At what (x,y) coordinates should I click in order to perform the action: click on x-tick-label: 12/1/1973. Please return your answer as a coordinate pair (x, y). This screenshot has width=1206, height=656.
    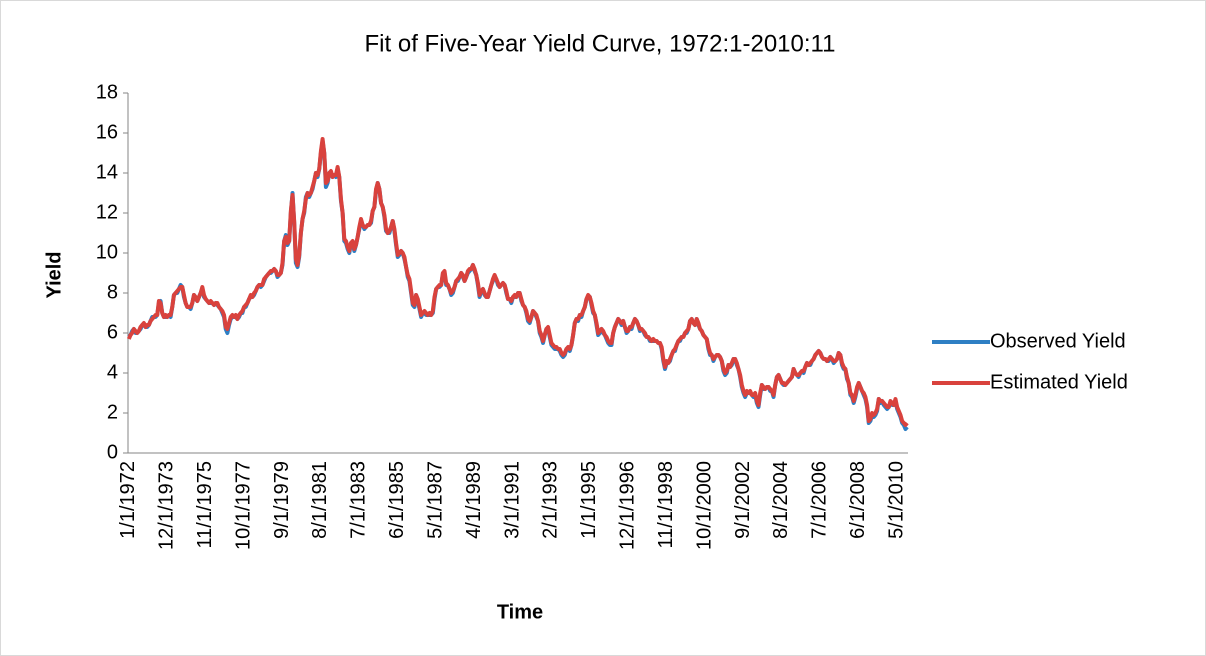
    Looking at the image, I should click on (167, 505).